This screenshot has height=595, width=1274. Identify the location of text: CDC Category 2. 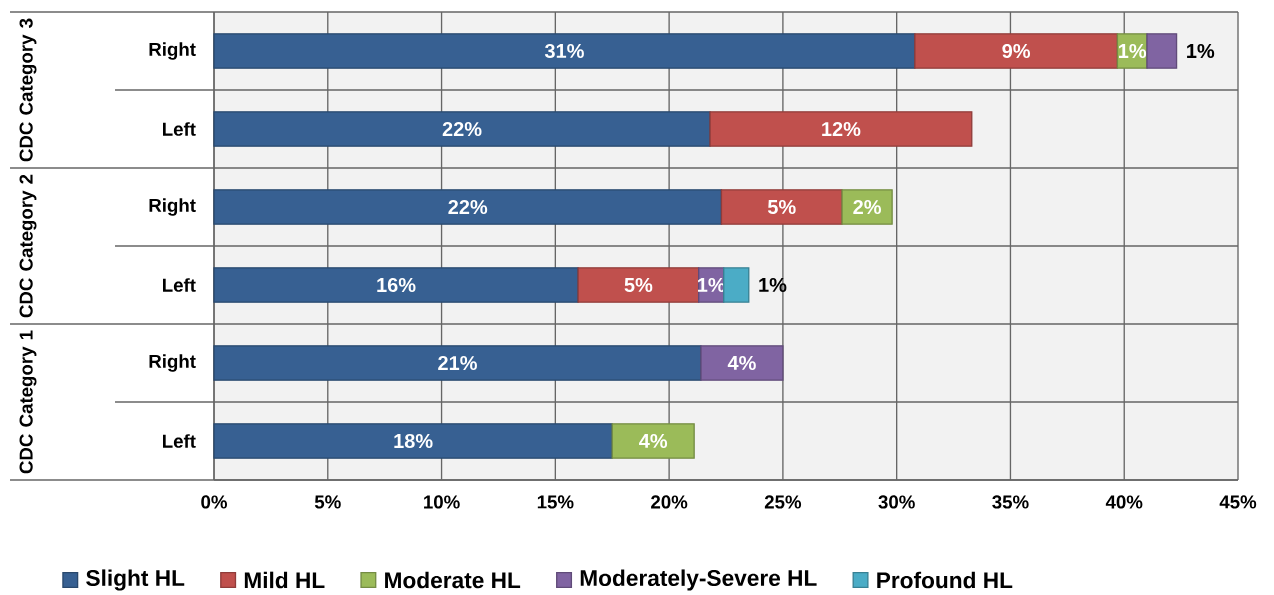
(28, 246).